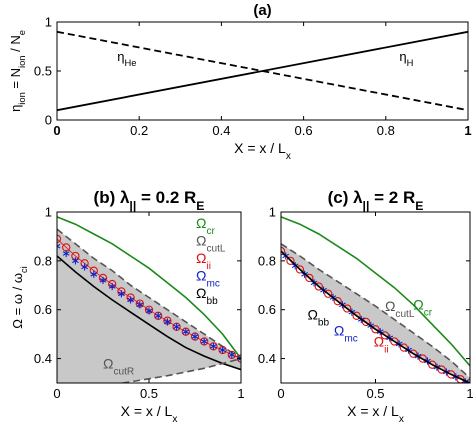 Image resolution: width=474 pixels, height=430 pixels. What do you see at coordinates (211, 244) in the screenshot?
I see `legend-entry-cutL: ΩcutL` at bounding box center [211, 244].